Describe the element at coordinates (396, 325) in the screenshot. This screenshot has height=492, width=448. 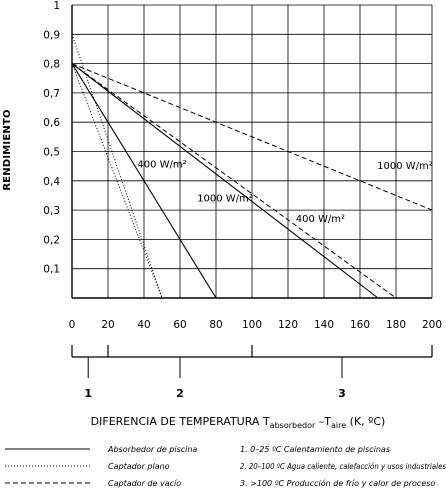
I see `x-tick-label: 180` at that location.